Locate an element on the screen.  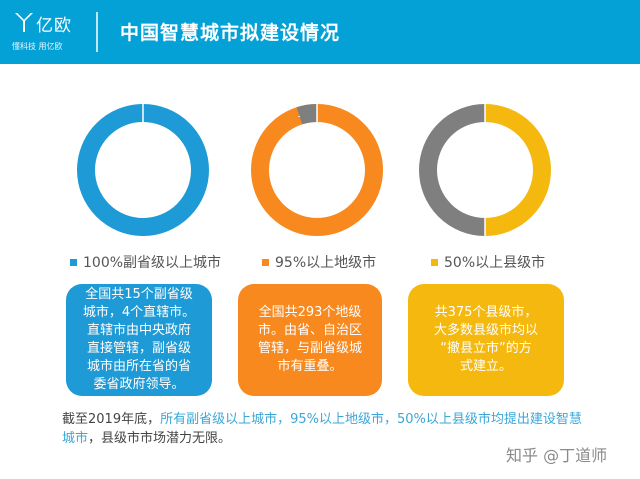
card-line: 全国共15个副省级 is located at coordinates (139, 294).